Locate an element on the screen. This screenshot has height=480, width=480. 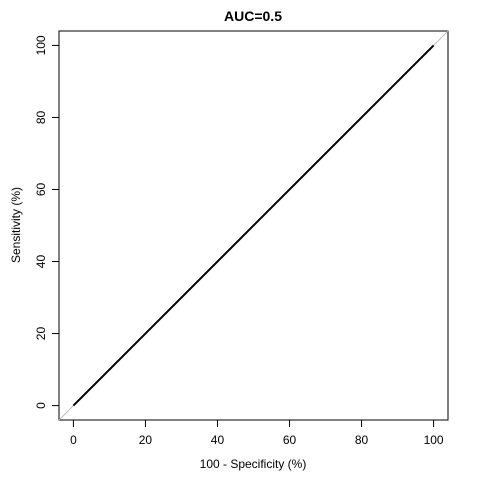
x-axis: 0 20 40 60 80 100 is located at coordinates (257, 433).